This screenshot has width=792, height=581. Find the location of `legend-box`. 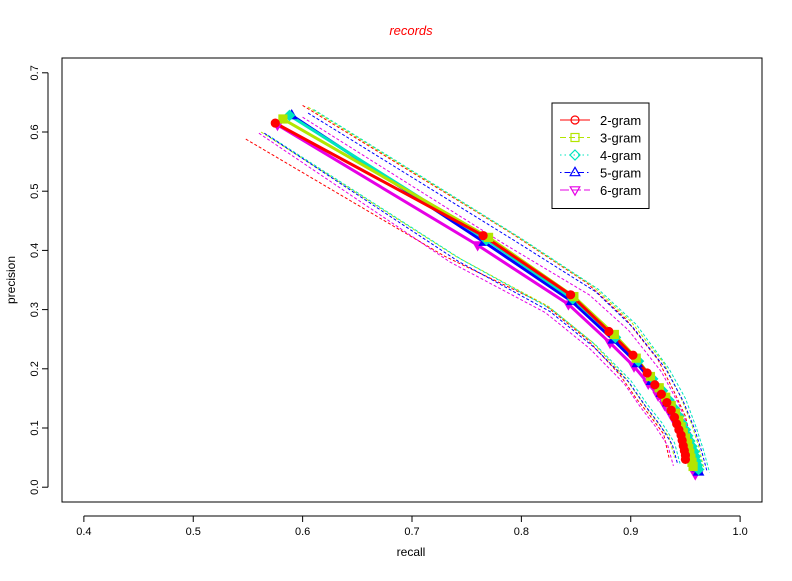

legend-box is located at coordinates (600, 155).